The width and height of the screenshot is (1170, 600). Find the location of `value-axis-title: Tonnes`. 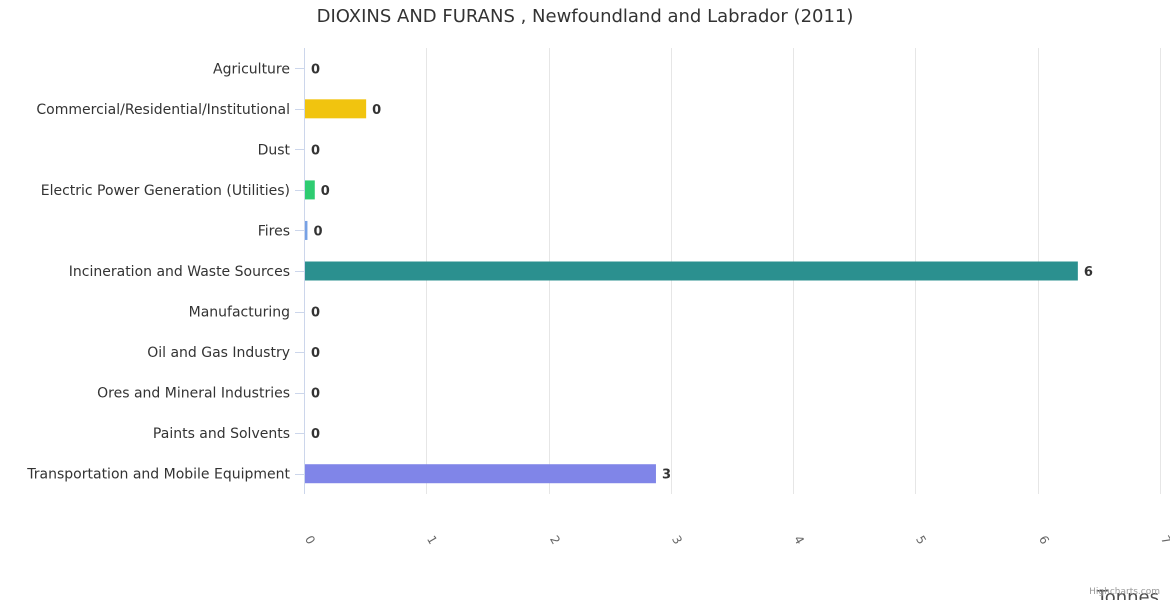

value-axis-title: Tonnes is located at coordinates (1127, 593).